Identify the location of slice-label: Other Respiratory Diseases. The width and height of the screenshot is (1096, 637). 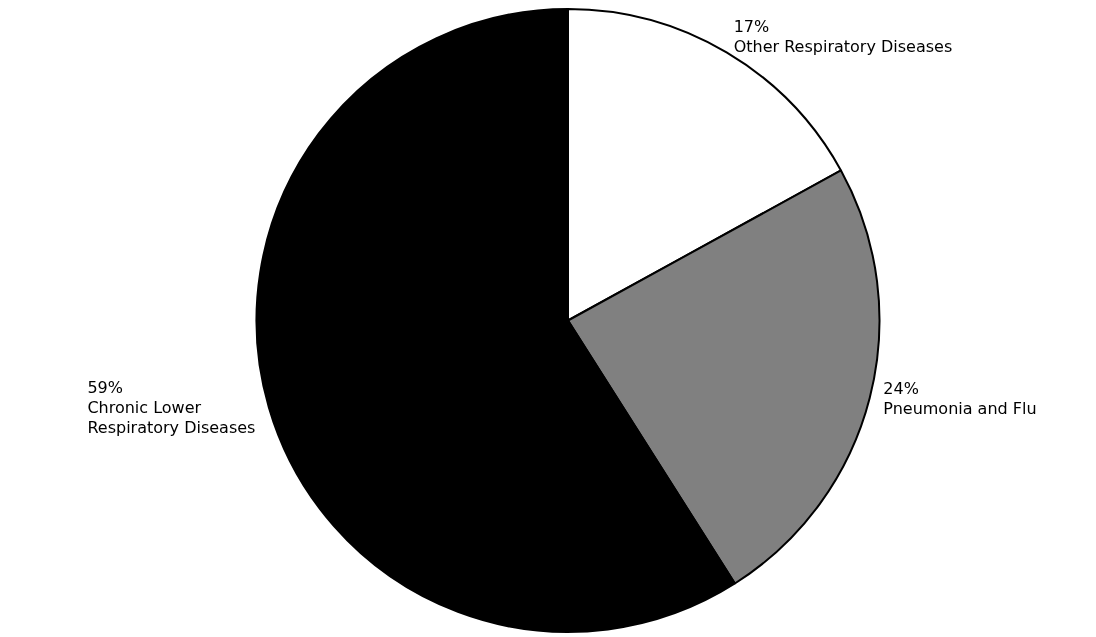
(843, 47).